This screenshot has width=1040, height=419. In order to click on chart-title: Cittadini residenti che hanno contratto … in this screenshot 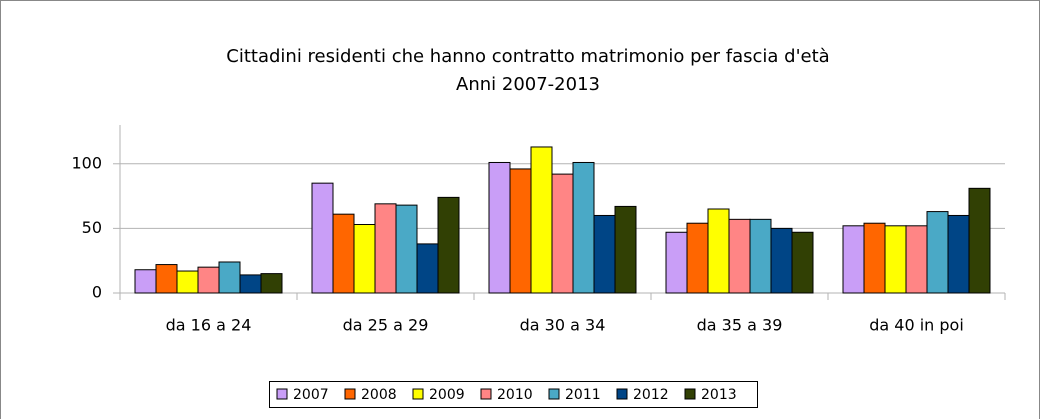, I will do `click(527, 56)`.